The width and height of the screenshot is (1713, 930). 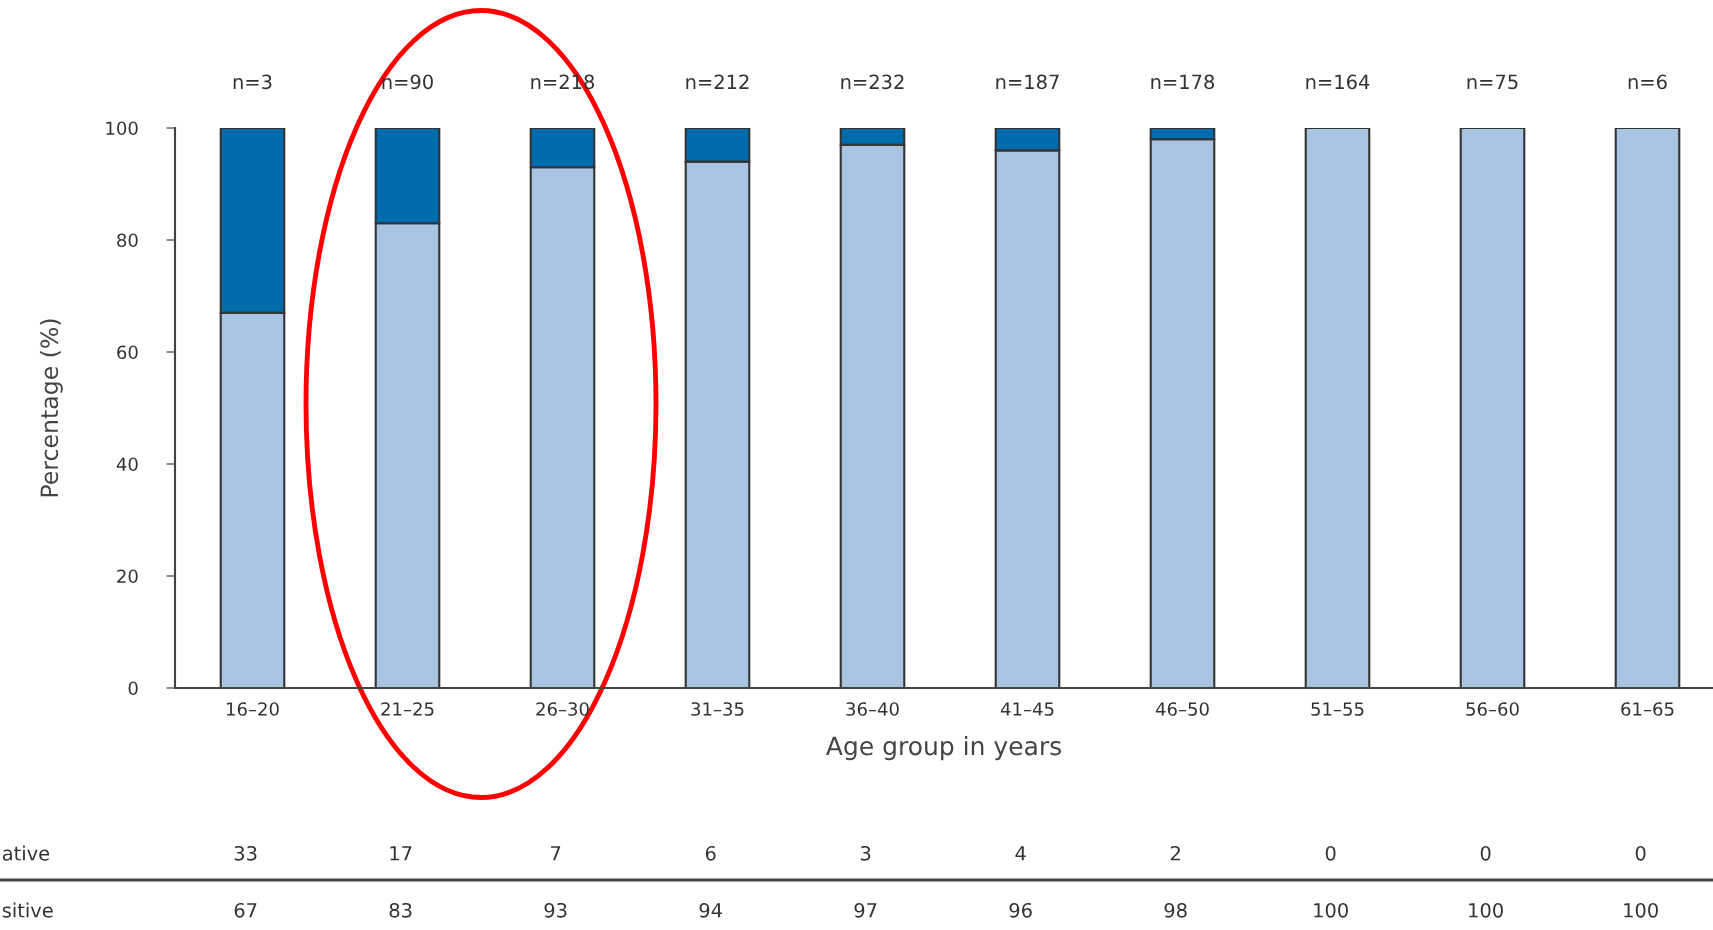 I want to click on data-label: 3, so click(x=865, y=853).